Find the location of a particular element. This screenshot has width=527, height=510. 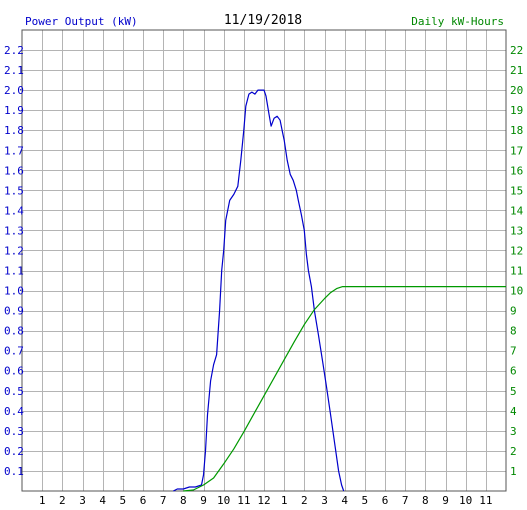

chart-title: 11/19/2018 is located at coordinates (263, 20).